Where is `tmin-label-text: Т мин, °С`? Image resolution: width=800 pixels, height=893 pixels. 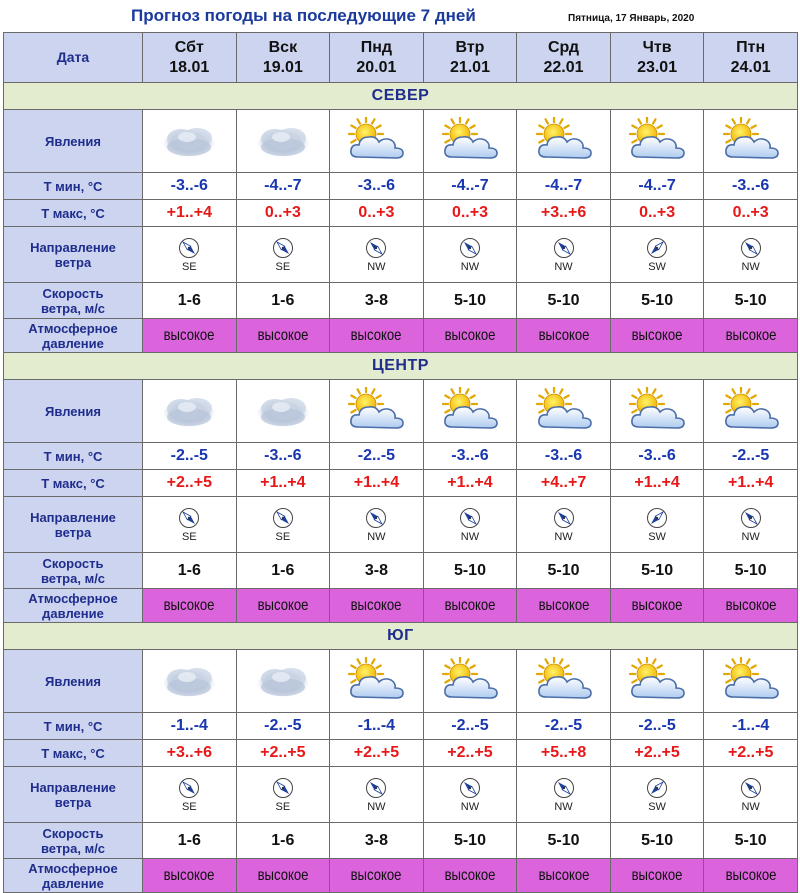 tmin-label-text: Т мин, °С is located at coordinates (73, 726).